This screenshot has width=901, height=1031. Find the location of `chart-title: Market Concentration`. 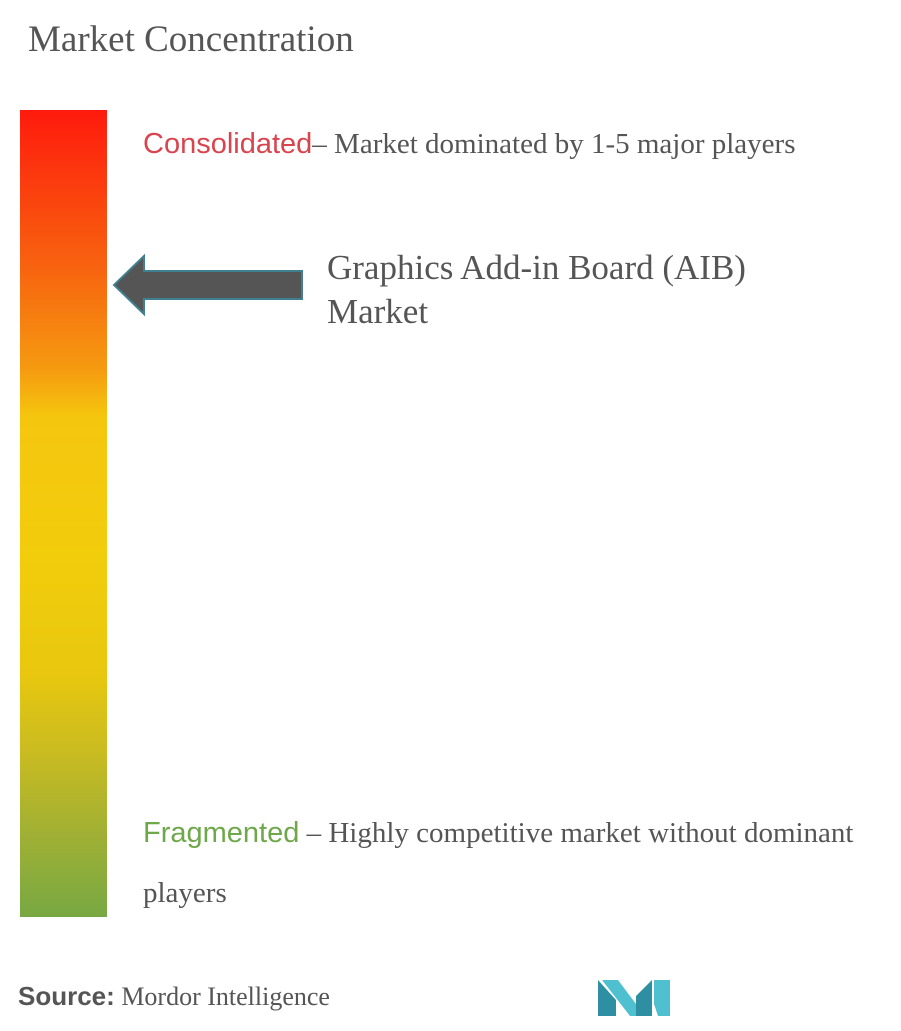

chart-title: Market Concentration is located at coordinates (191, 39).